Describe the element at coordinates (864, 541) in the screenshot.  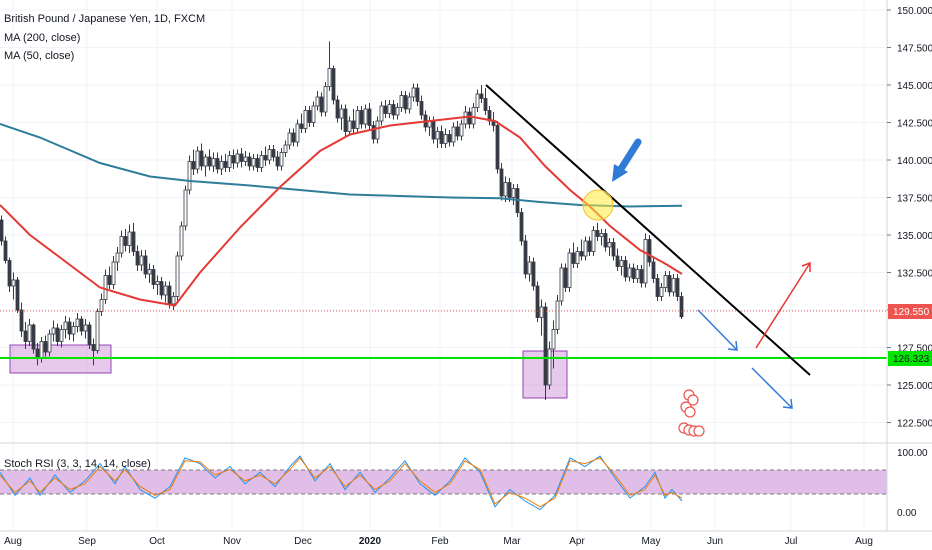
I see `date-tick-label: Aug` at that location.